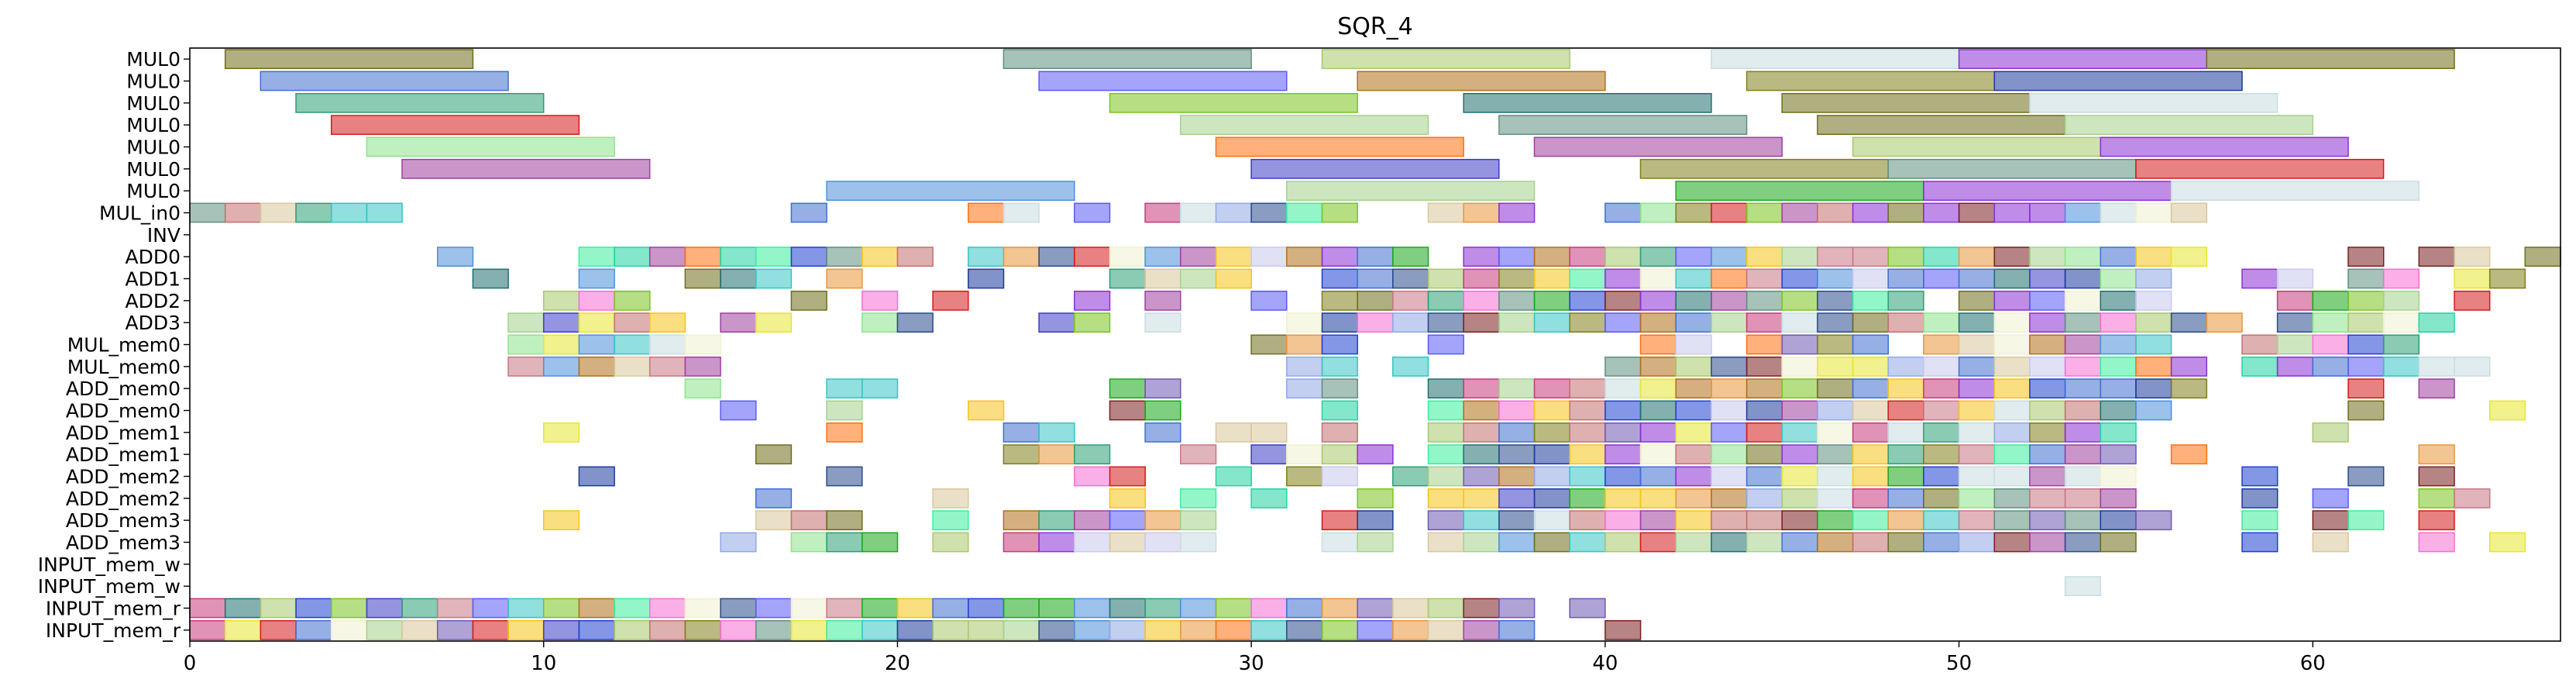  What do you see at coordinates (123, 455) in the screenshot?
I see `y-tick-label: ADD_mem1` at bounding box center [123, 455].